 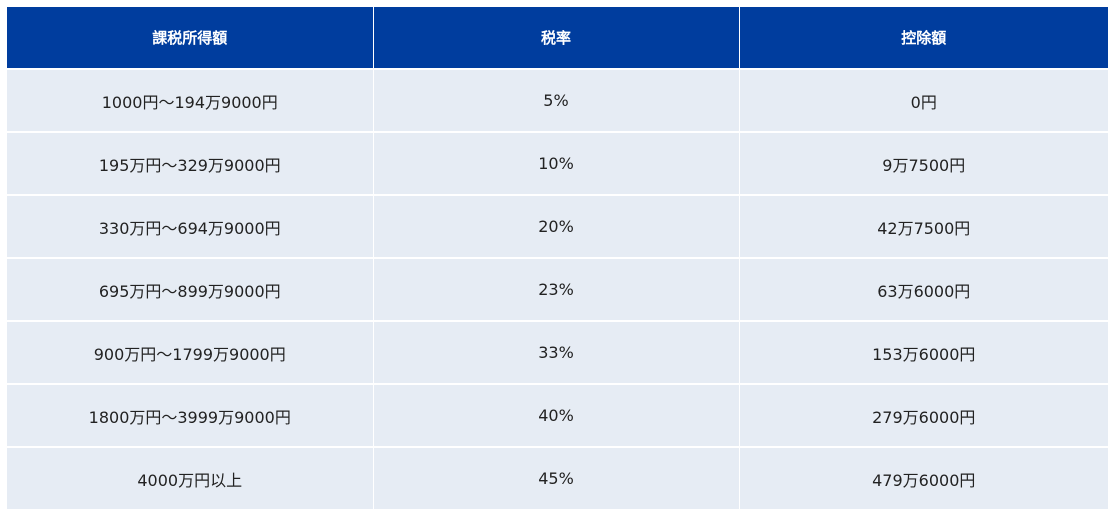 What do you see at coordinates (190, 100) in the screenshot?
I see `cell-taxable-income: 1000円～194万9000円` at bounding box center [190, 100].